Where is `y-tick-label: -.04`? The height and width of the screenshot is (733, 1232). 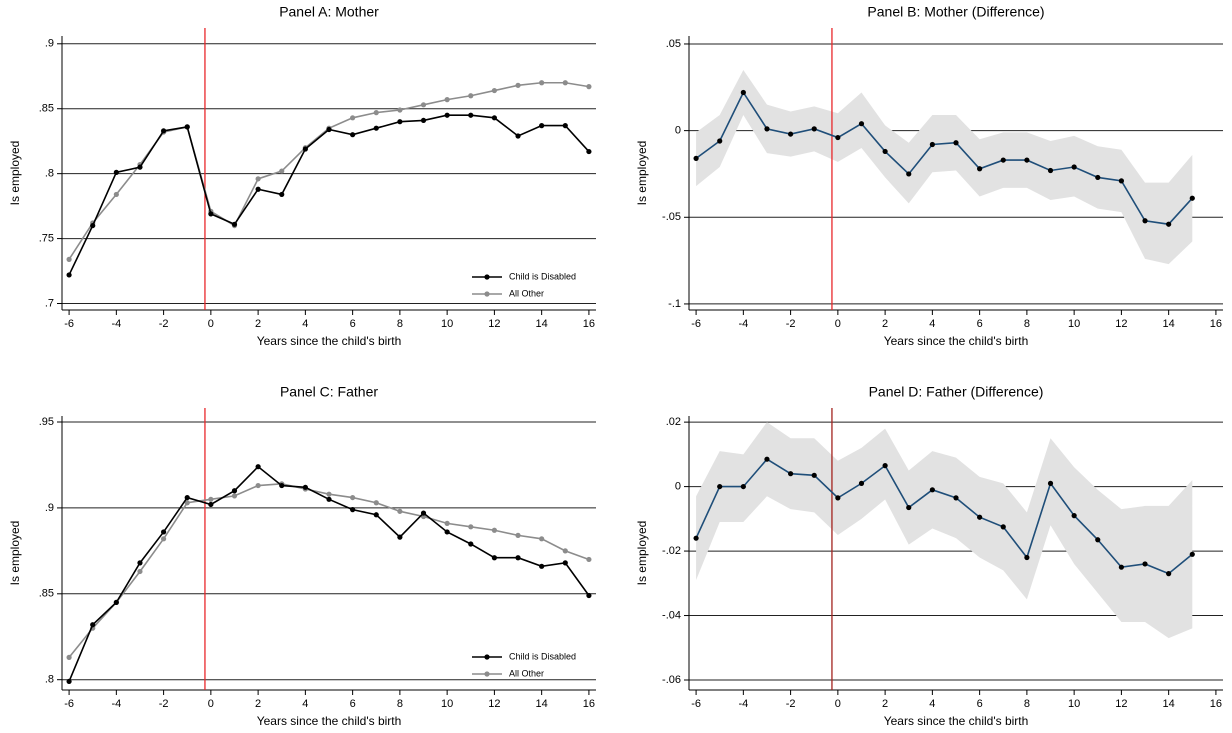
y-tick-label: -.04 is located at coordinates (671, 615).